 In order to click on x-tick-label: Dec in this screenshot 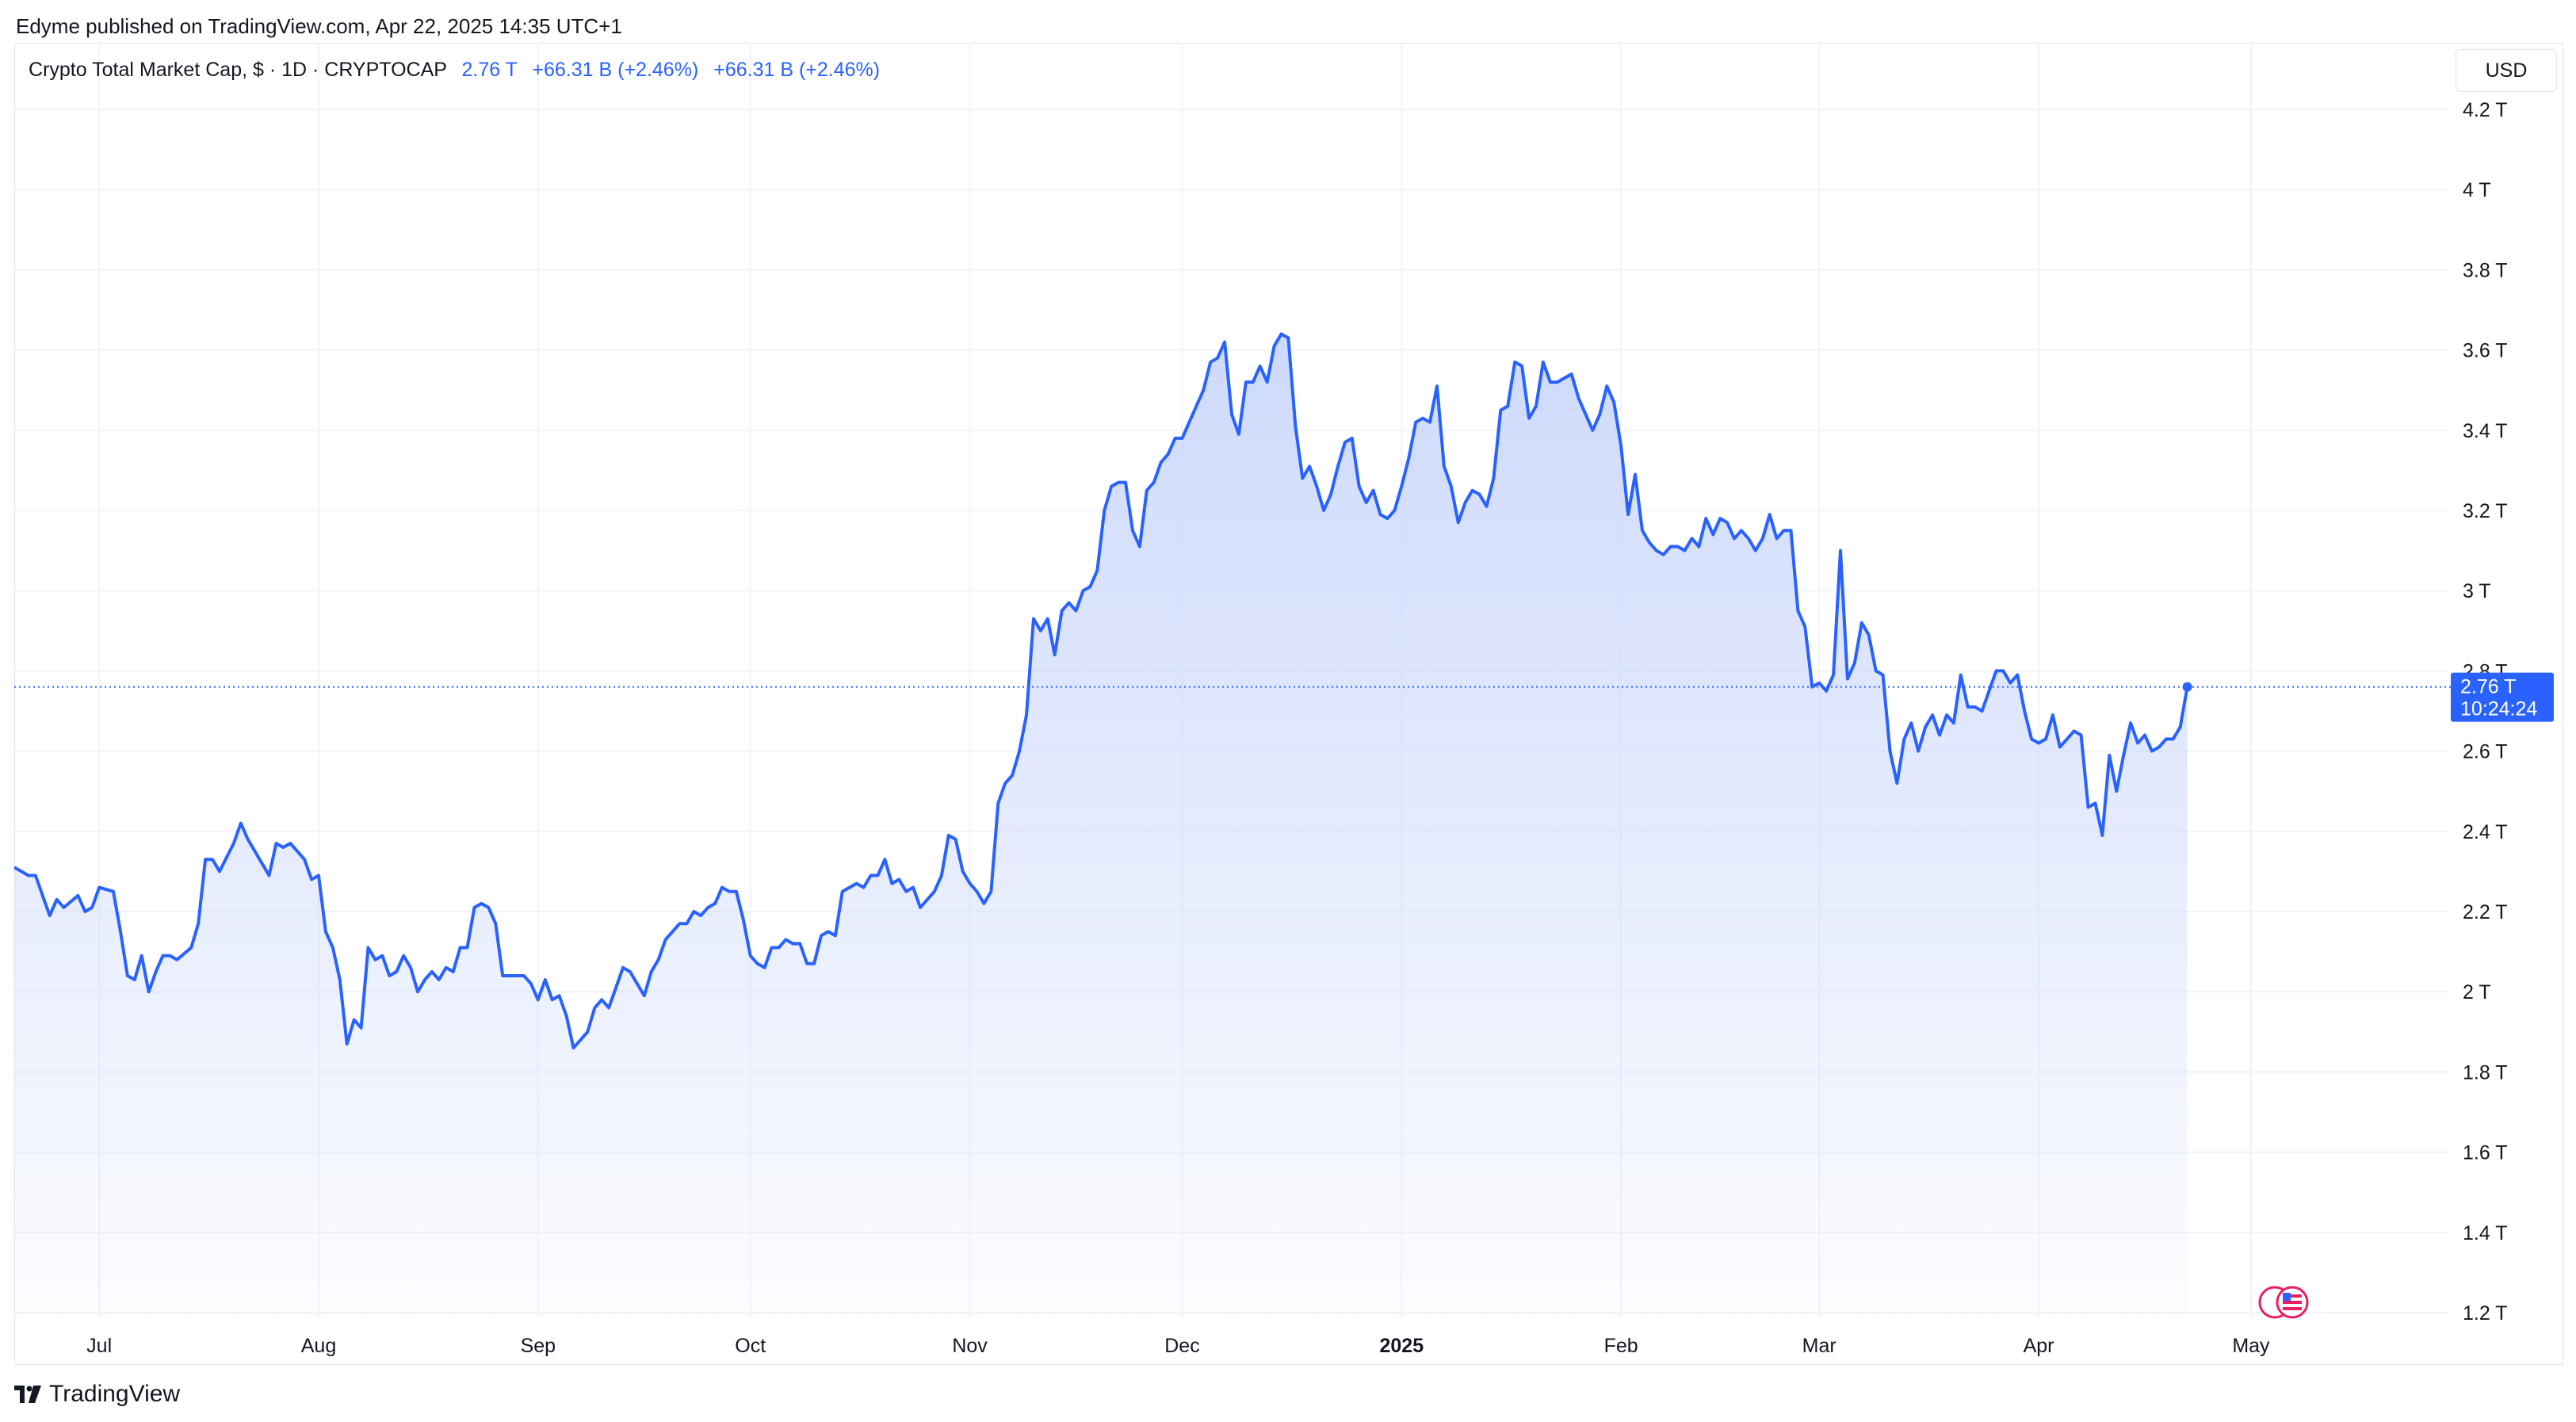, I will do `click(1181, 1346)`.